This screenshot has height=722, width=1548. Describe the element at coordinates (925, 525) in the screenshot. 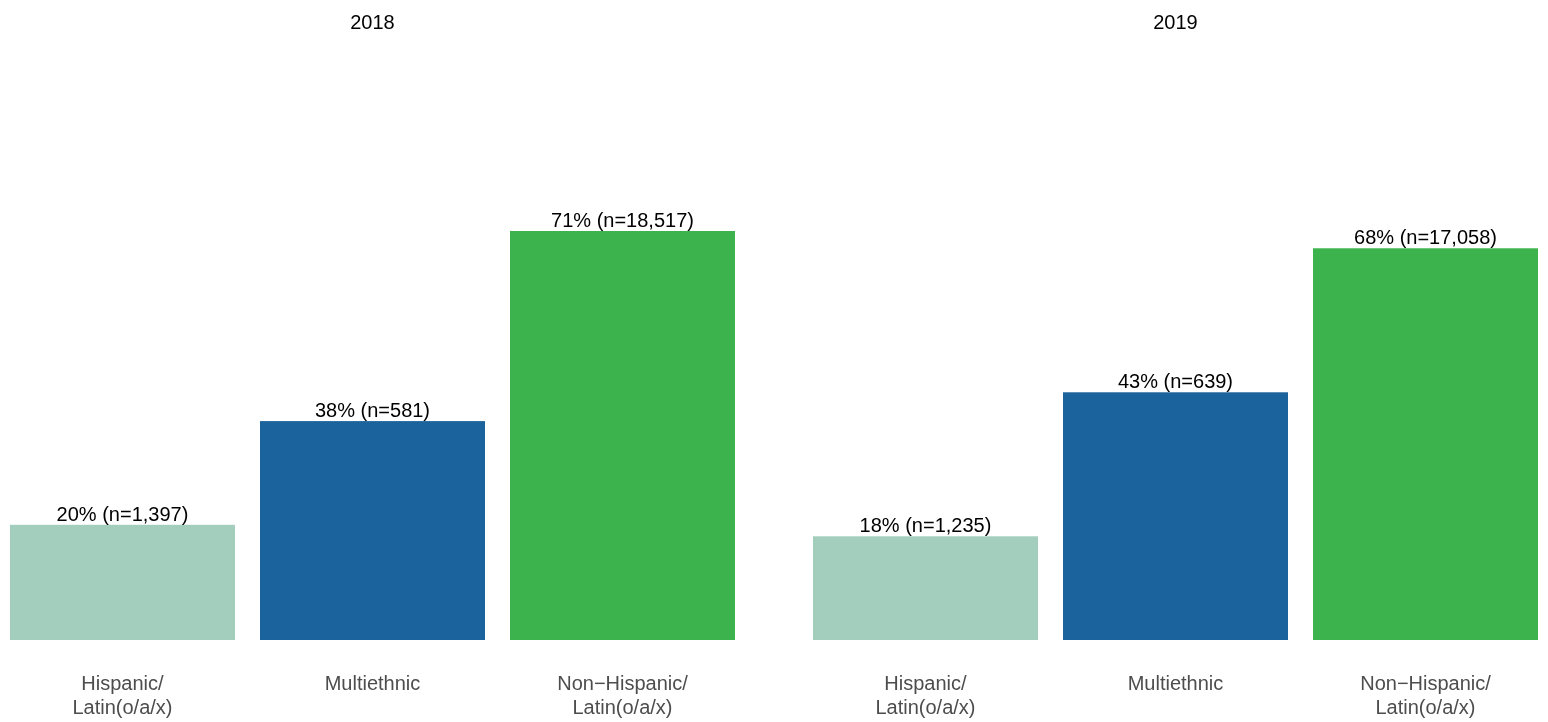

I see `data-label: 18% (n=1,235)` at that location.